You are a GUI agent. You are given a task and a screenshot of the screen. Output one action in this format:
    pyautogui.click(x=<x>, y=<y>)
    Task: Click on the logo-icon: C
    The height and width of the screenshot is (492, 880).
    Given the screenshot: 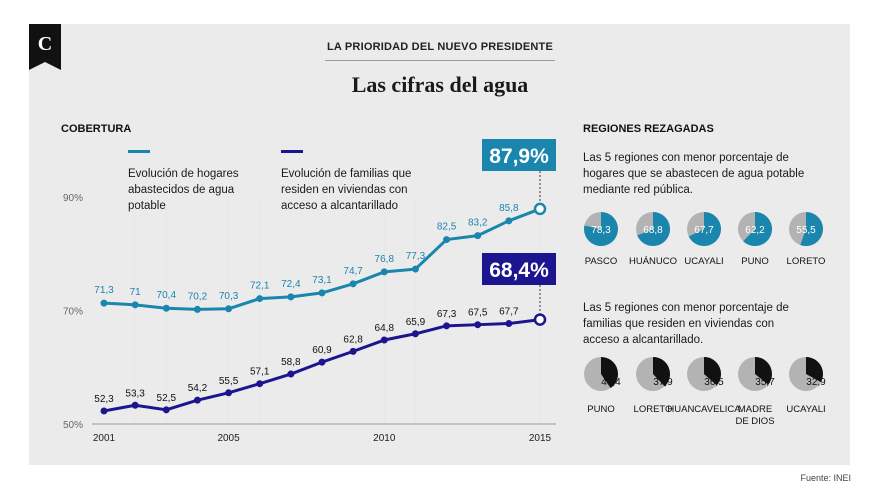 What is the action you would take?
    pyautogui.click(x=45, y=47)
    